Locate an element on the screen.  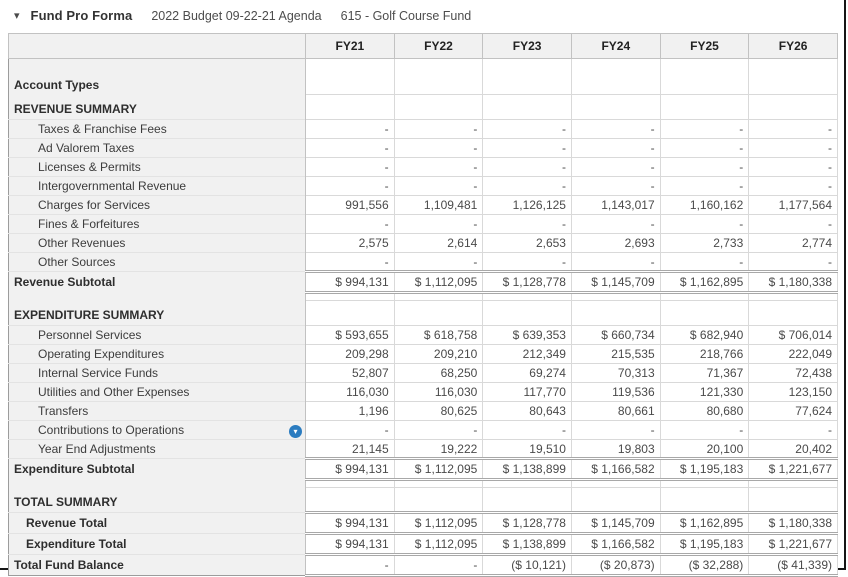
value-cell: 121,330 is located at coordinates (704, 392).